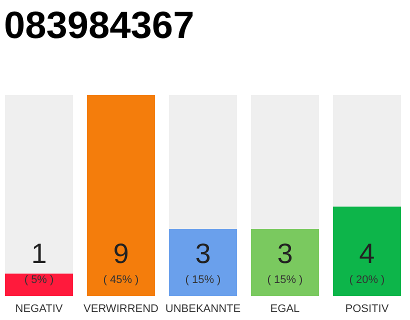  Describe the element at coordinates (39, 253) in the screenshot. I see `data-label: 1` at that location.